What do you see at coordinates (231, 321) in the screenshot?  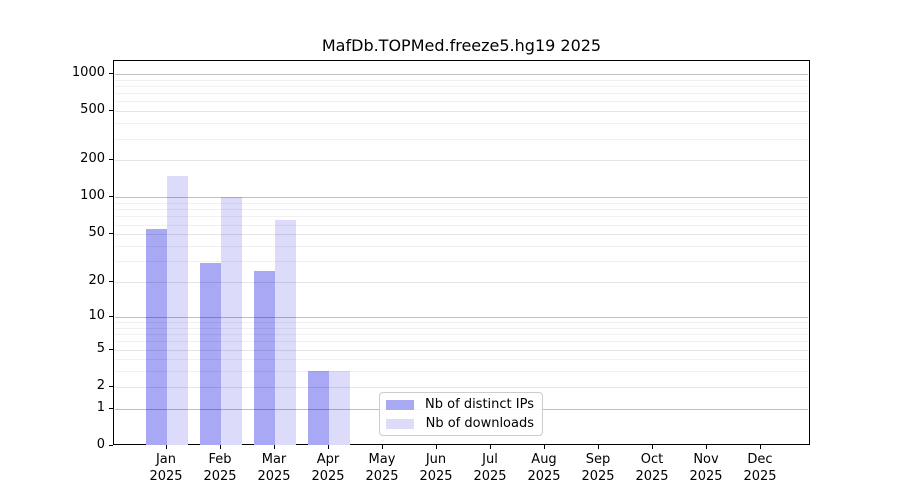 I see `bar-nb-of-downloads-feb` at bounding box center [231, 321].